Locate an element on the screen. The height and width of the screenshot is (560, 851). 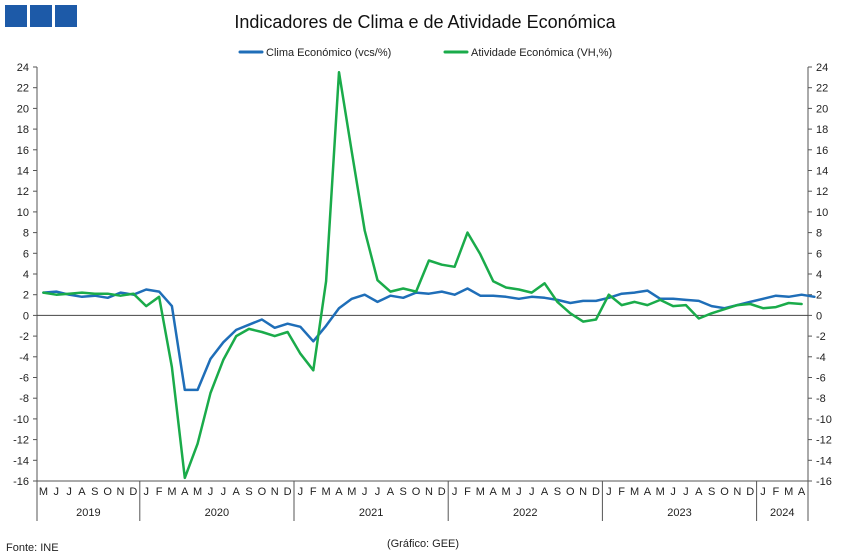
y-tick-label-left: -8 is located at coordinates (24, 399).